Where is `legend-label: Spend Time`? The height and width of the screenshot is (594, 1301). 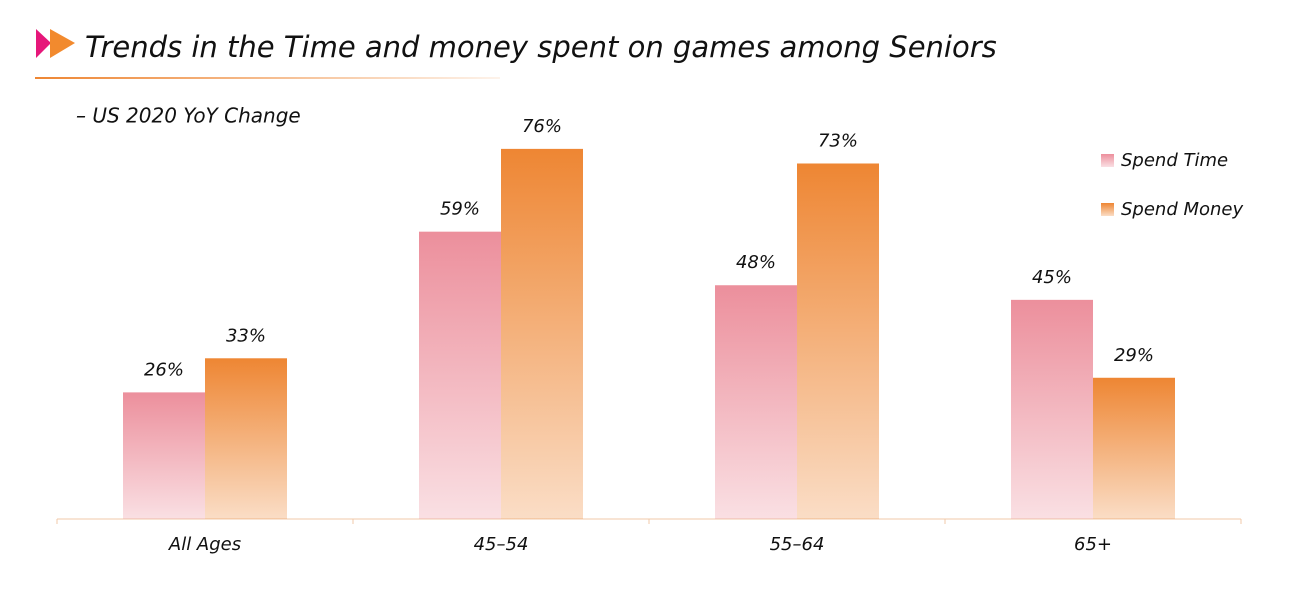
legend-label: Spend Time is located at coordinates (1174, 160).